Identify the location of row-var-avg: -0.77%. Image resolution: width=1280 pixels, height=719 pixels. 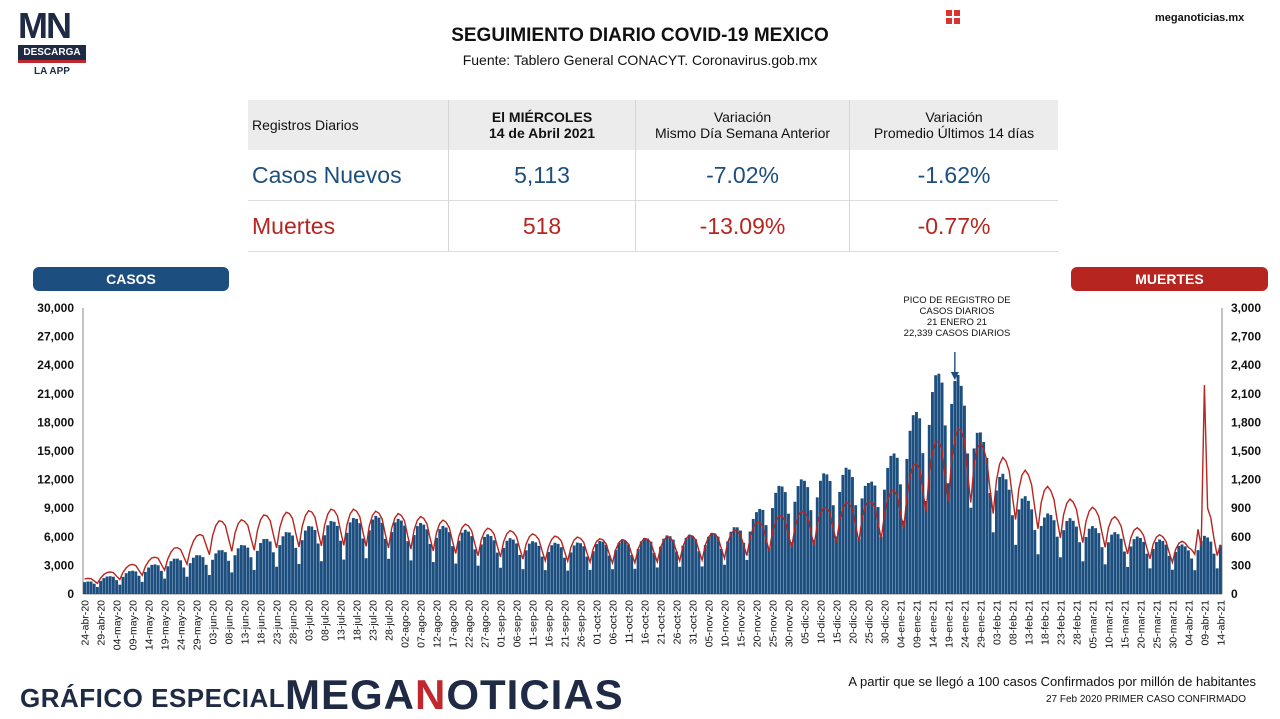
(953, 226).